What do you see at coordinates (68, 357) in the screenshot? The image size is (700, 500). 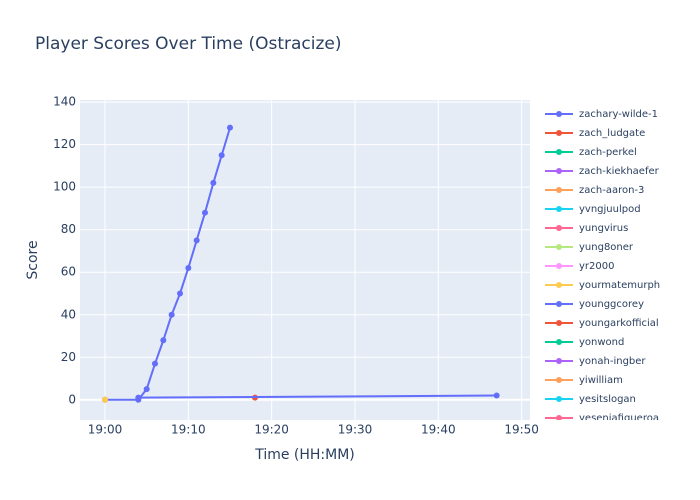 I see `y-tick-label: 20` at bounding box center [68, 357].